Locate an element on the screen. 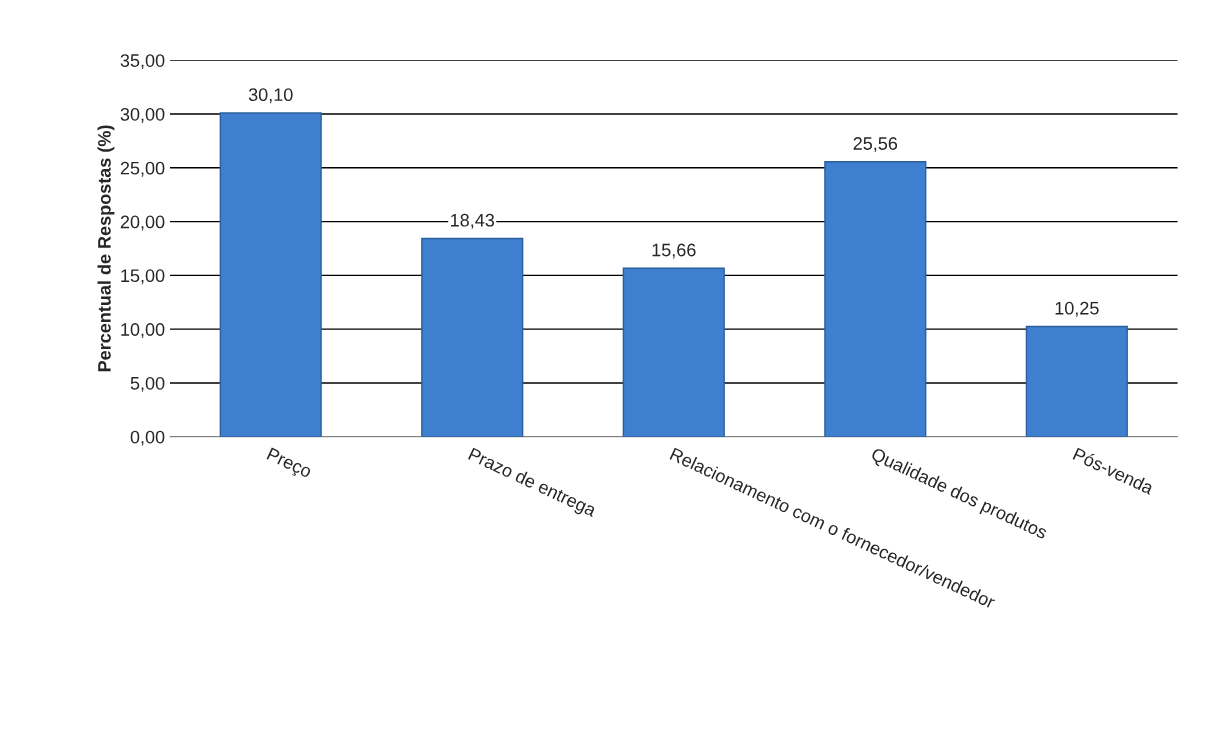 The height and width of the screenshot is (753, 1214). y-axis-title: Percentual de Respostas (%) is located at coordinates (106, 248).